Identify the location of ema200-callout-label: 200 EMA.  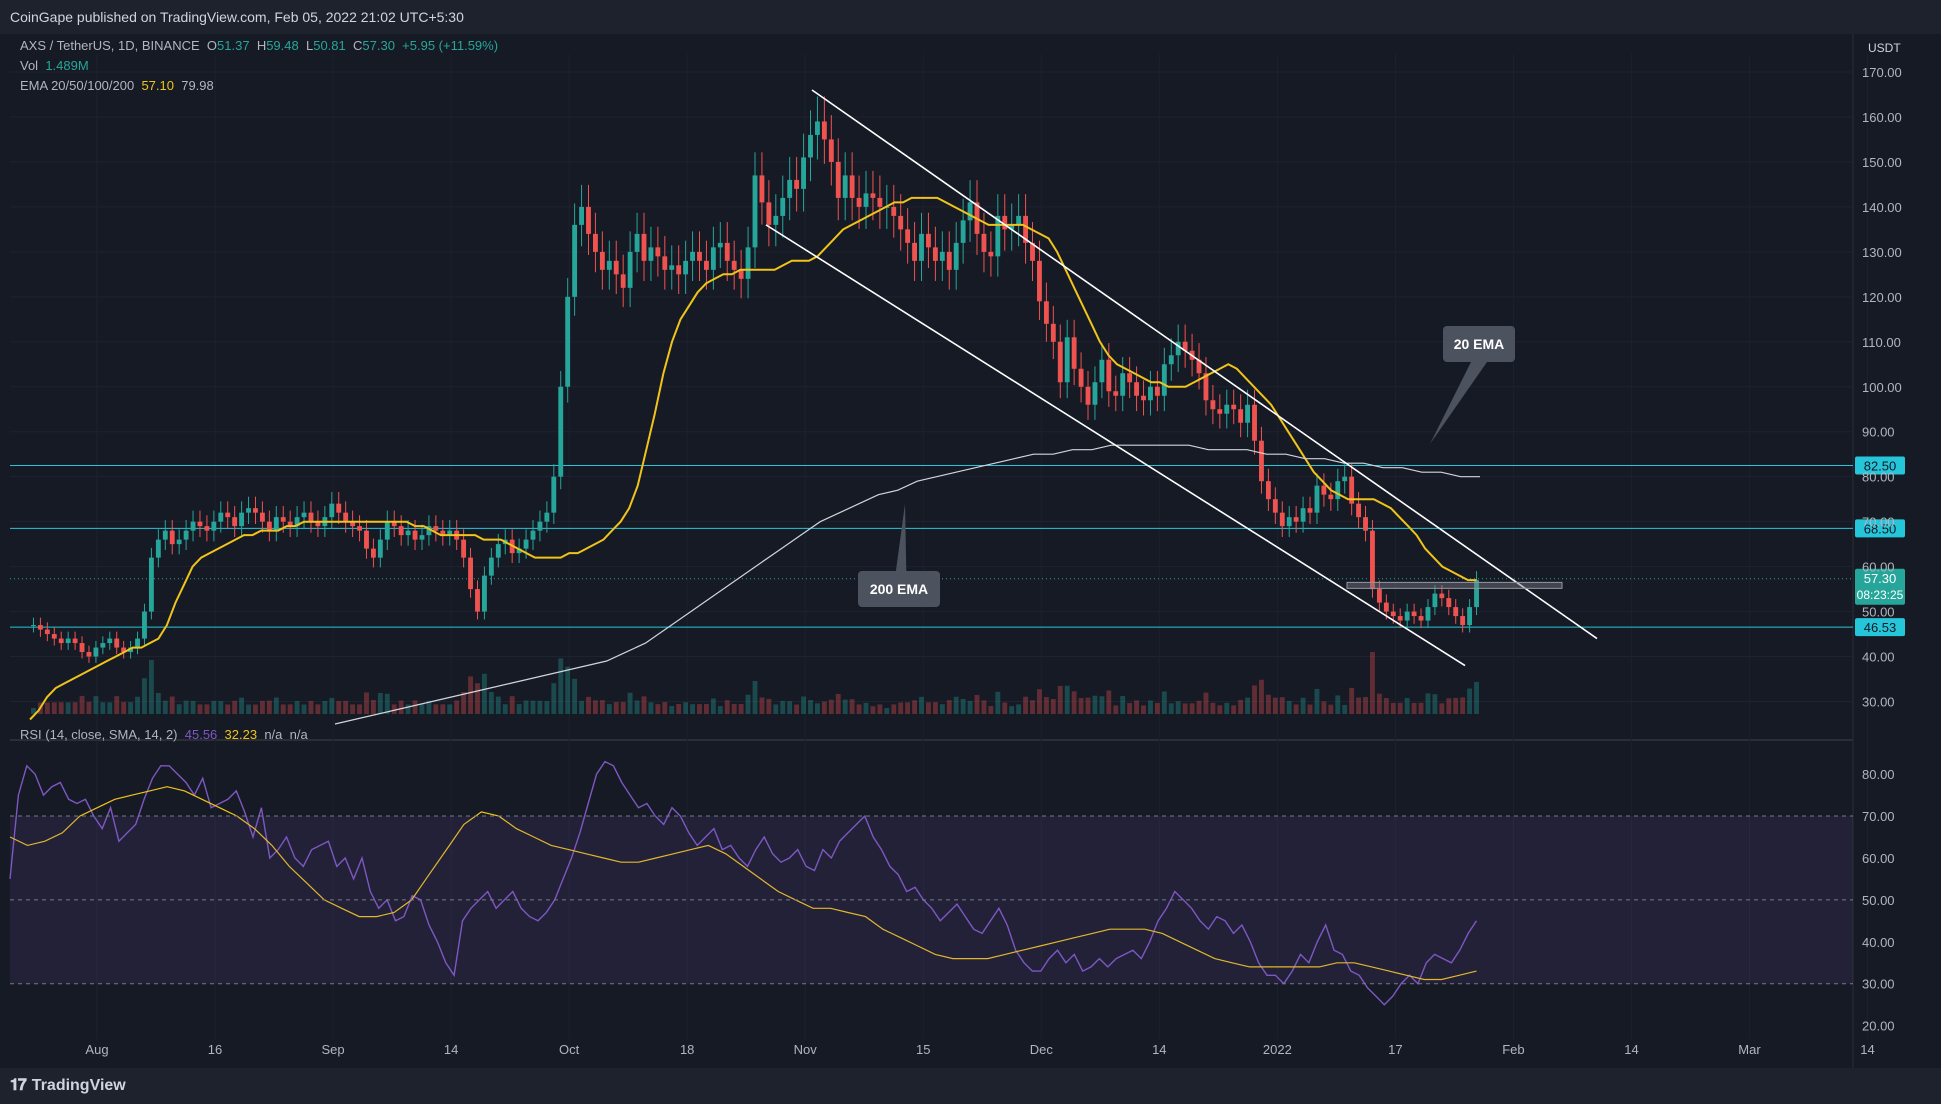
(899, 589).